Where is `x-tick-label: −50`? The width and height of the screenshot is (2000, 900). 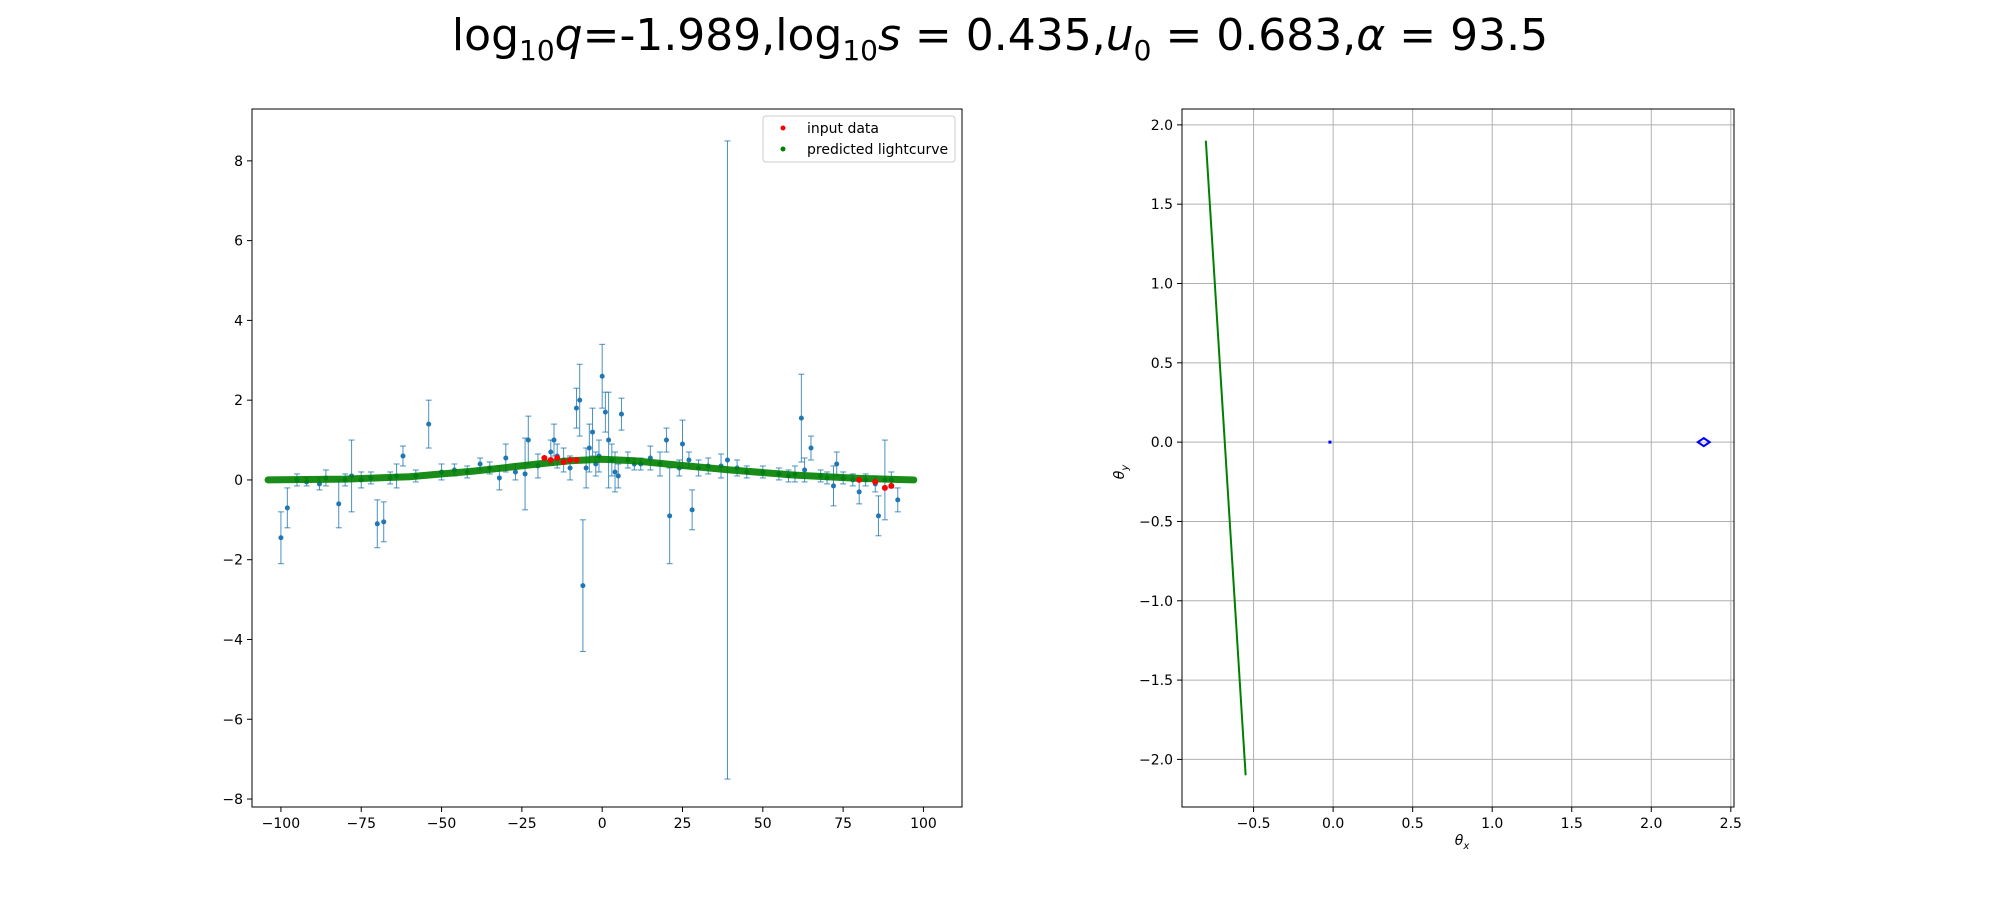
x-tick-label: −50 is located at coordinates (442, 824).